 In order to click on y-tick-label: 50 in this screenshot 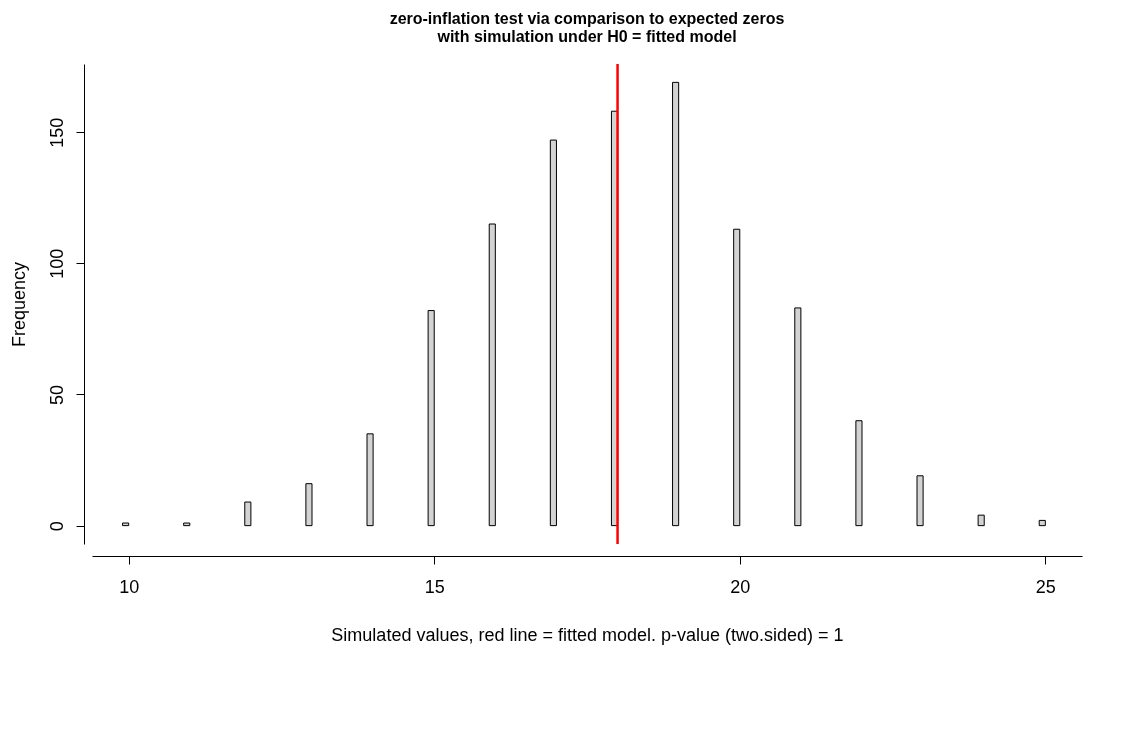, I will do `click(56, 395)`.